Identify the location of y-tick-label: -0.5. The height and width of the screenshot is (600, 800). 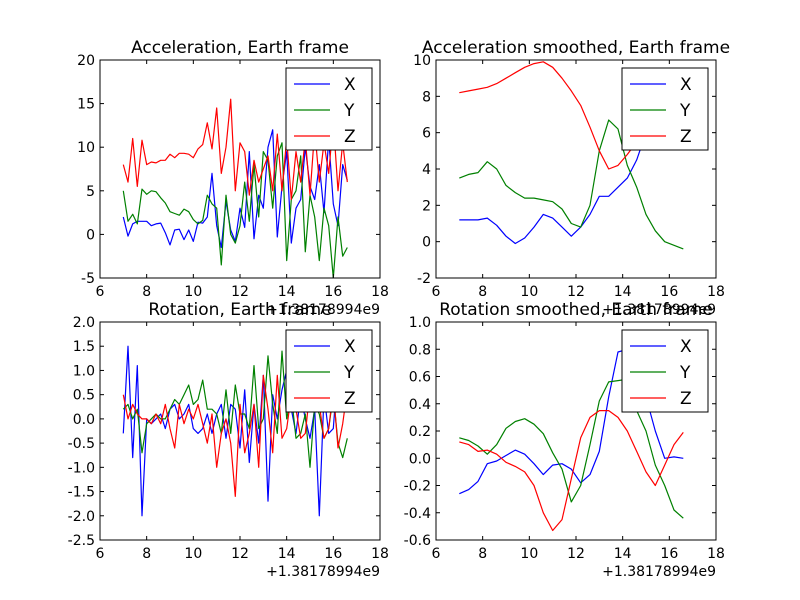
(81, 444).